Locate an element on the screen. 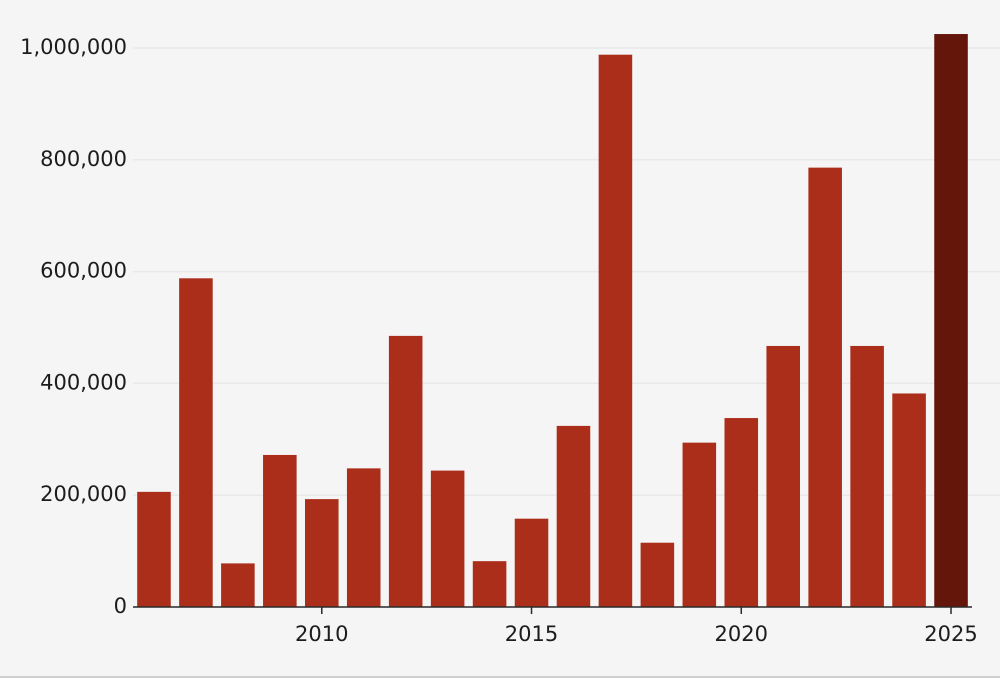 The width and height of the screenshot is (1000, 678). bar-2021 is located at coordinates (783, 476).